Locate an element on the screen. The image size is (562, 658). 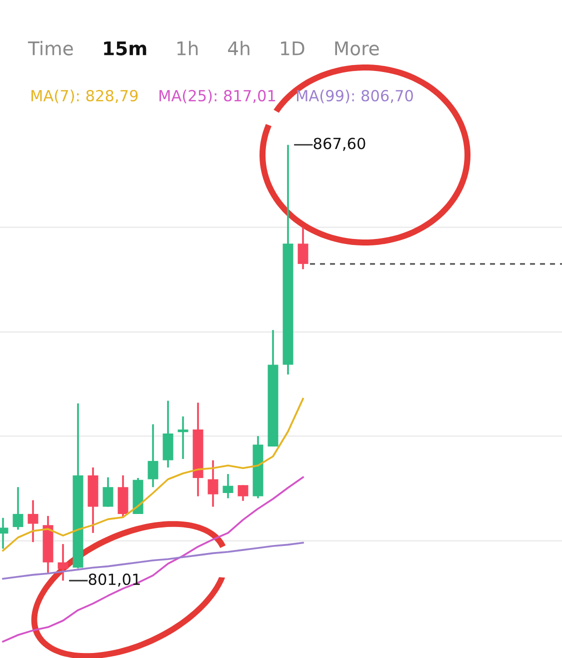
text: MA(7): 828,79 is located at coordinates (85, 97).